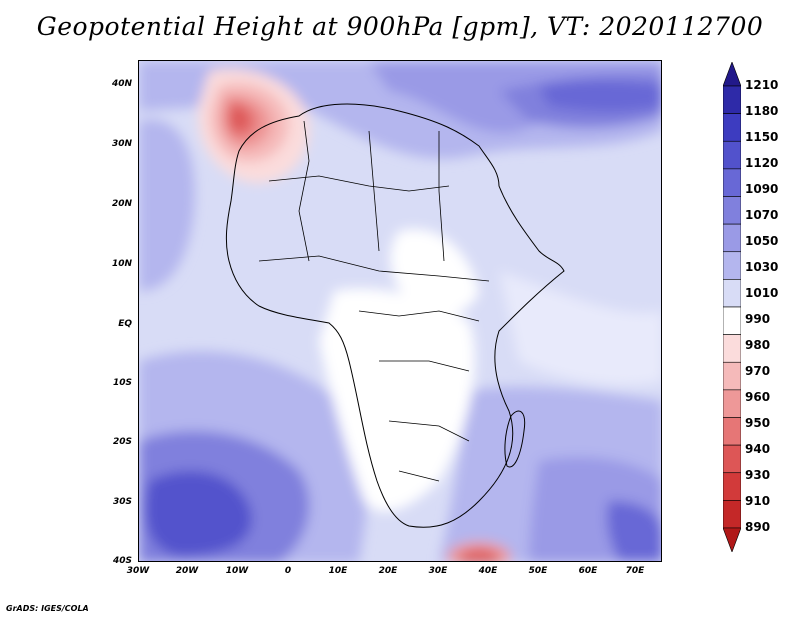 The image size is (800, 618). What do you see at coordinates (121, 204) in the screenshot?
I see `lat-label-20n: 20N` at bounding box center [121, 204].